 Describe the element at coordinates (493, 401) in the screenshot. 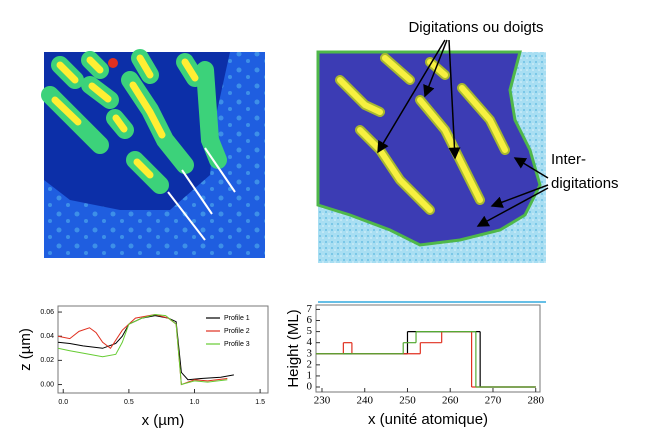

I see `x-tick-label: 270` at that location.